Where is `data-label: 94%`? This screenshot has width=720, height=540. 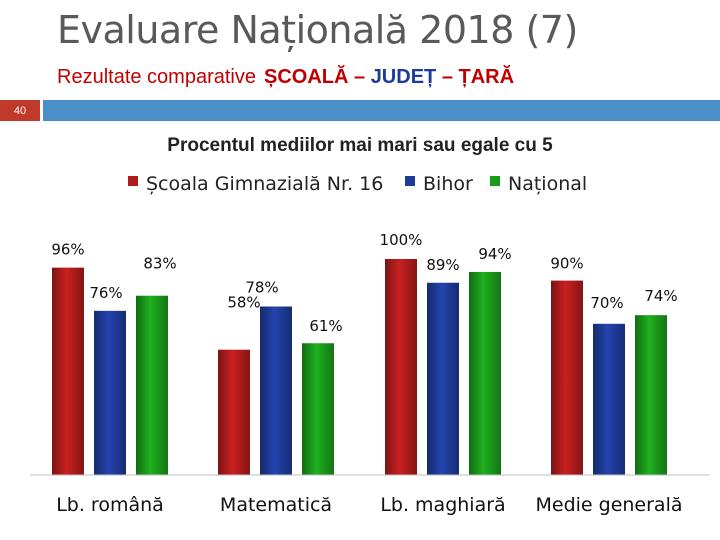
data-label: 94% is located at coordinates (494, 254).